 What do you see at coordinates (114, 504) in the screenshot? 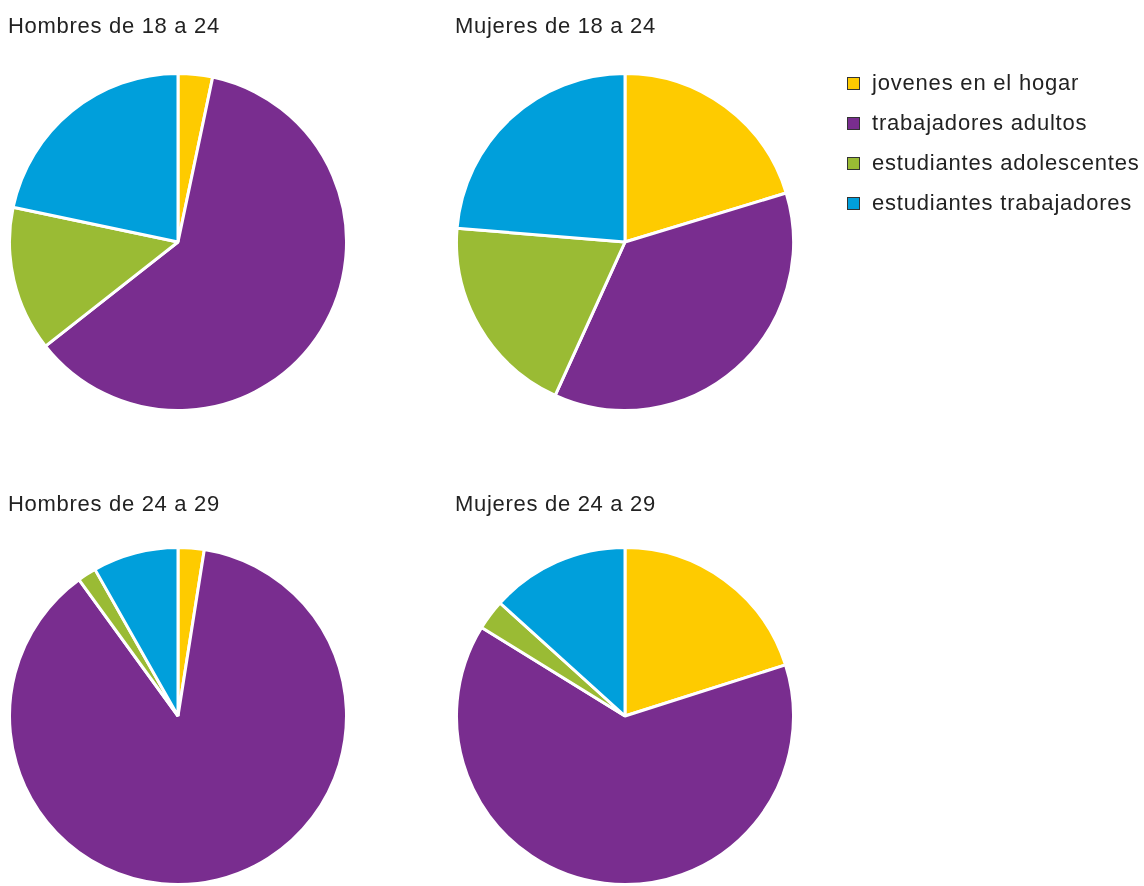
I see `chart-title: Hombres de 24 a 29` at bounding box center [114, 504].